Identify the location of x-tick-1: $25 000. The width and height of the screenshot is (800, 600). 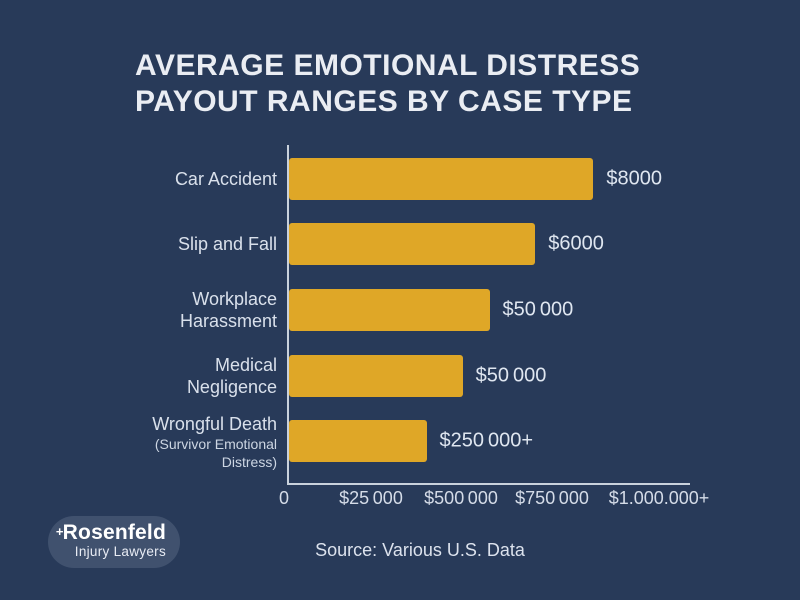
(371, 498).